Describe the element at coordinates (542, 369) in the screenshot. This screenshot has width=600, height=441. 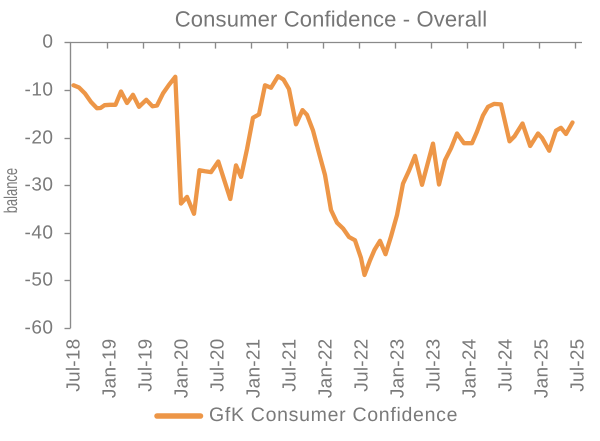
I see `svg-text: Jan-25` at that location.